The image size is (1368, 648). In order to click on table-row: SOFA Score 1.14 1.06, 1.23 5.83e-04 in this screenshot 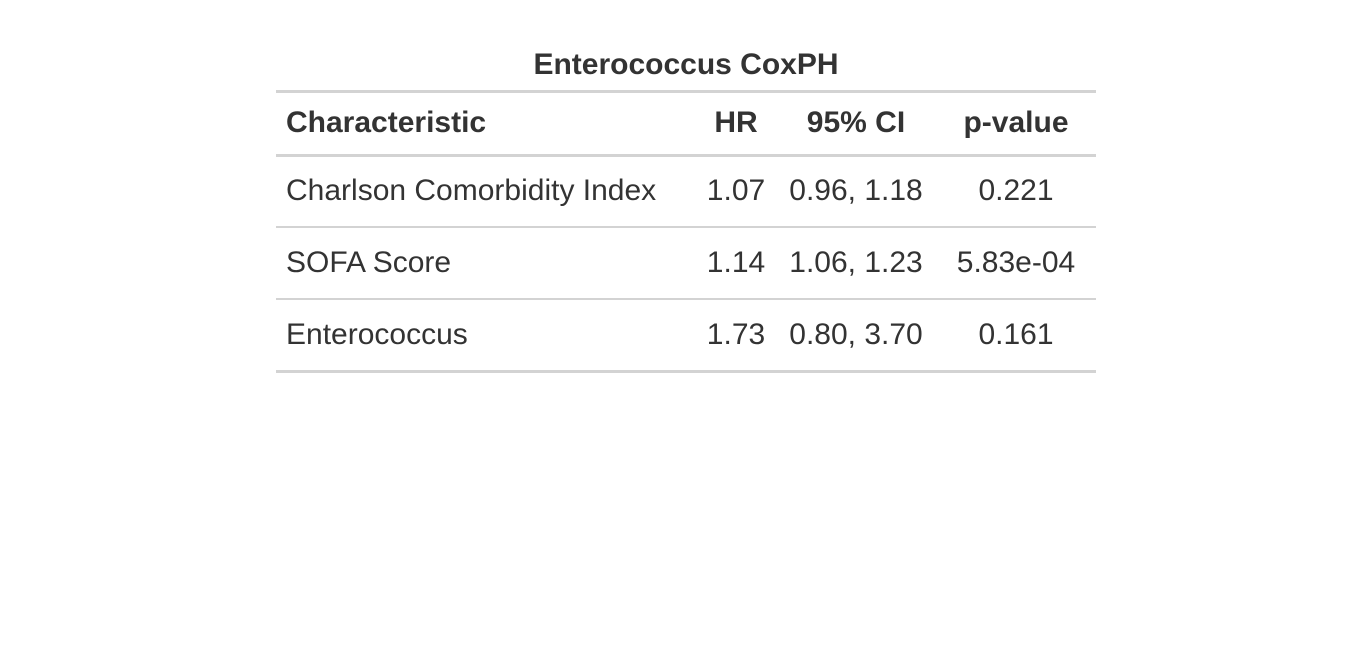, I will do `click(686, 263)`.